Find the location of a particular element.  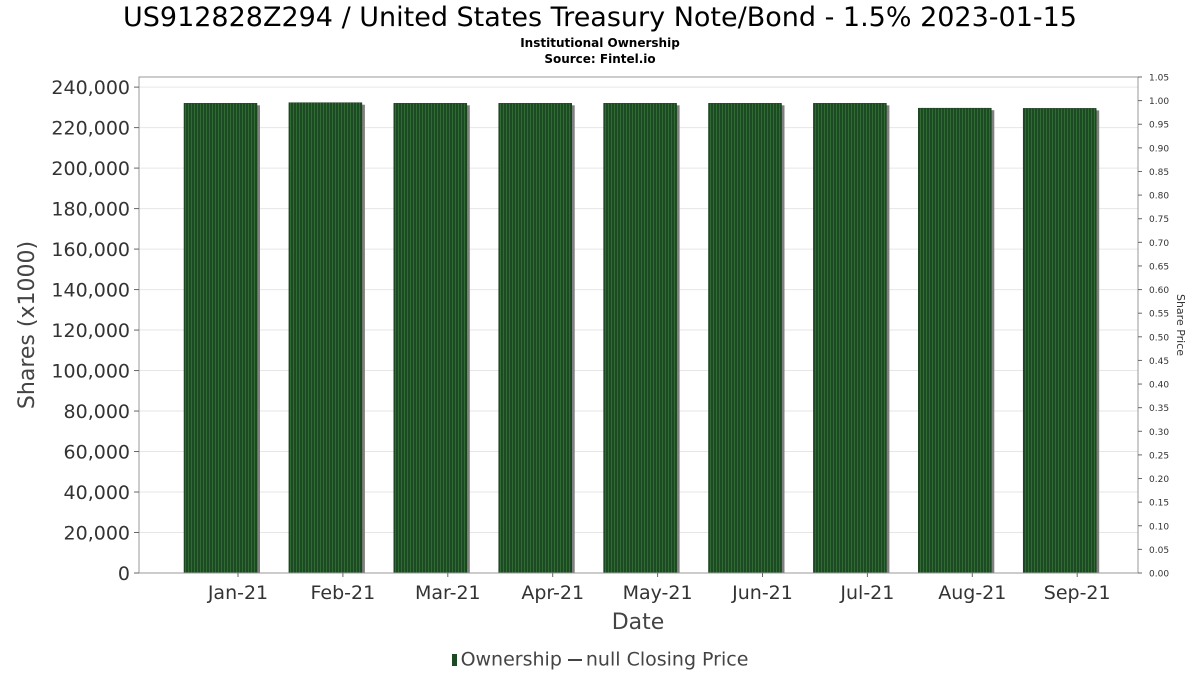

y2-tick-label: 1.00 is located at coordinates (1159, 102).